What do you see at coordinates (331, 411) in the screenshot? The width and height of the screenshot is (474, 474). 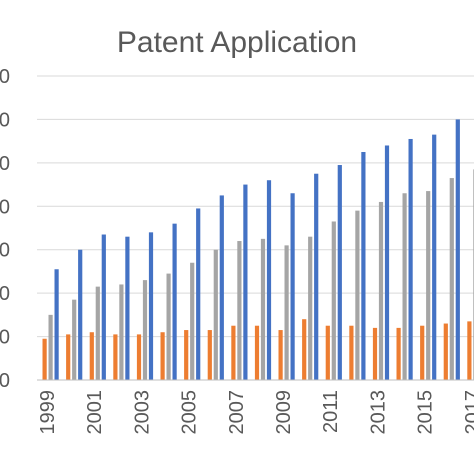 I see `x-tick-label: 2011` at bounding box center [331, 411].